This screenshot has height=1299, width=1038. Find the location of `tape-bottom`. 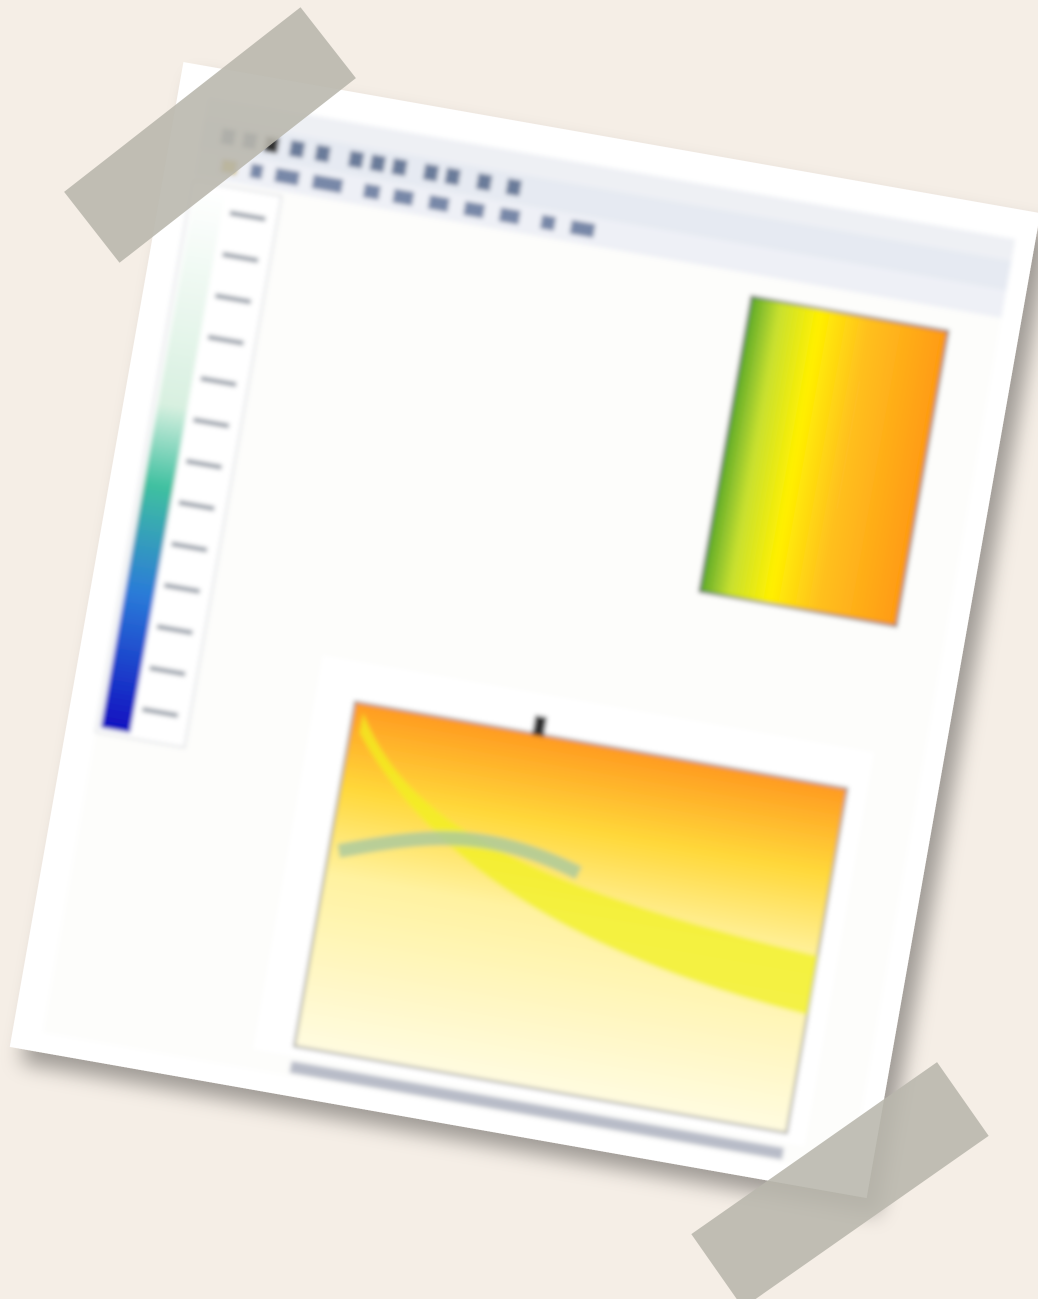

tape-bottom is located at coordinates (840, 1180).